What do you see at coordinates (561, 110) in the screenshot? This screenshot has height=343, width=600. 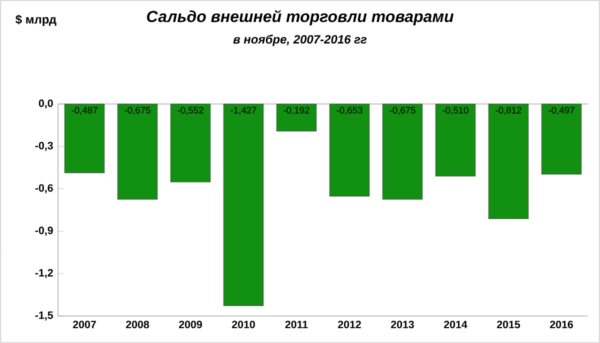 I see `data-label: -0,497` at bounding box center [561, 110].